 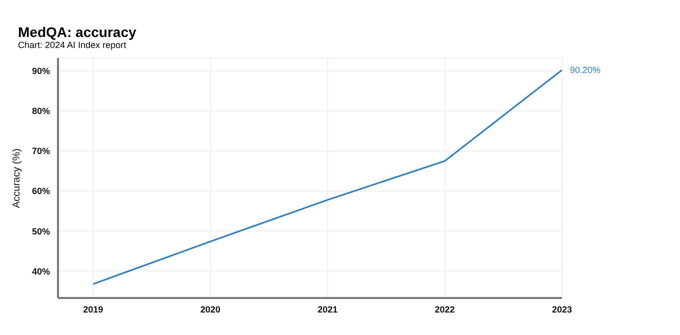 I want to click on x-tick-label: 2020, so click(x=210, y=309).